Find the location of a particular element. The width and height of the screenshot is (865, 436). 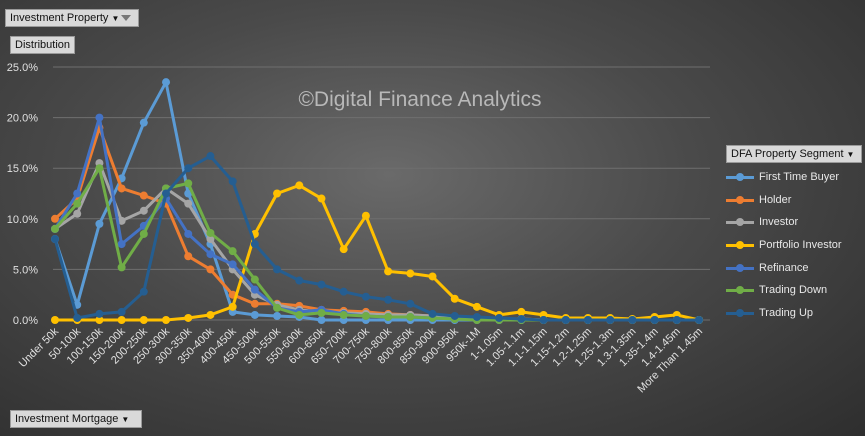

distribution-label: Distribution is located at coordinates (43, 45).